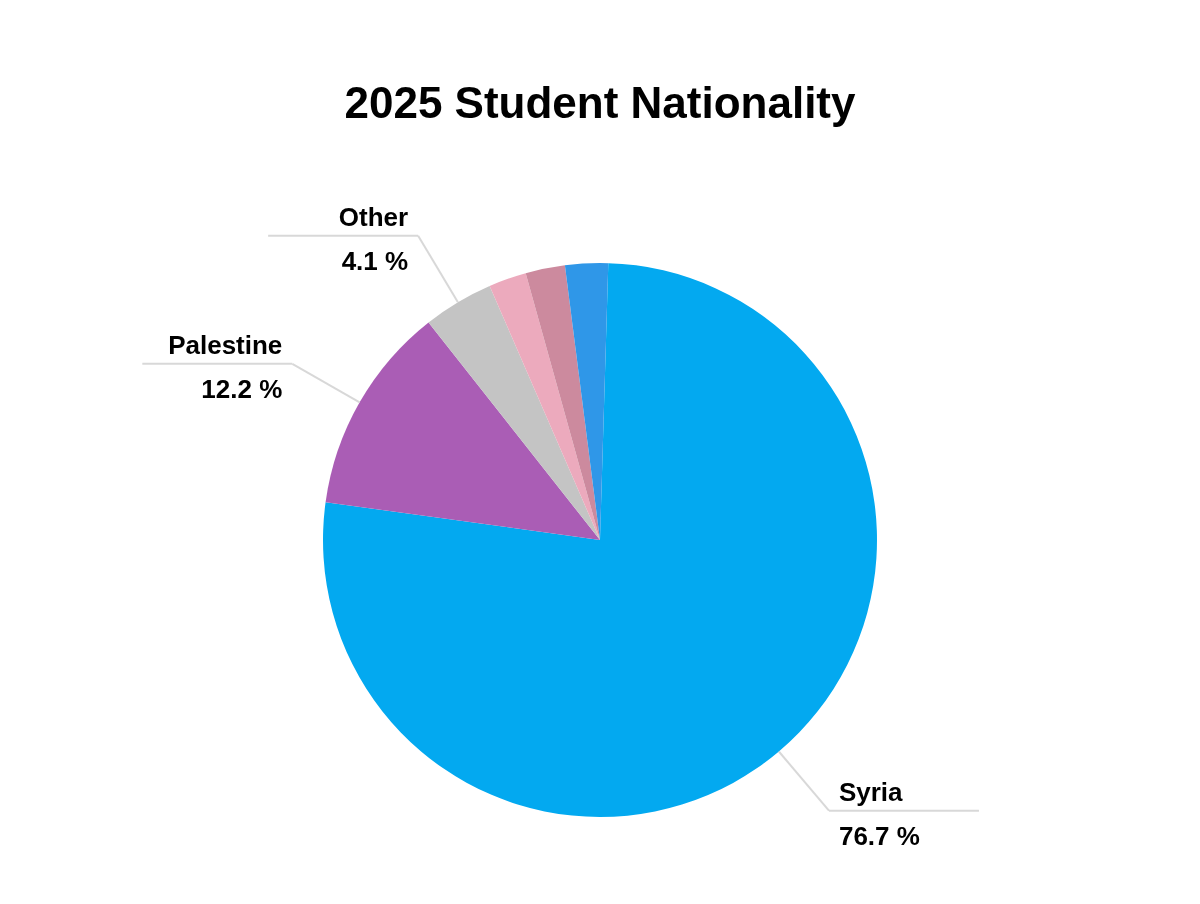 The width and height of the screenshot is (1200, 904). Describe the element at coordinates (871, 791) in the screenshot. I see `slice-label: Syria` at that location.